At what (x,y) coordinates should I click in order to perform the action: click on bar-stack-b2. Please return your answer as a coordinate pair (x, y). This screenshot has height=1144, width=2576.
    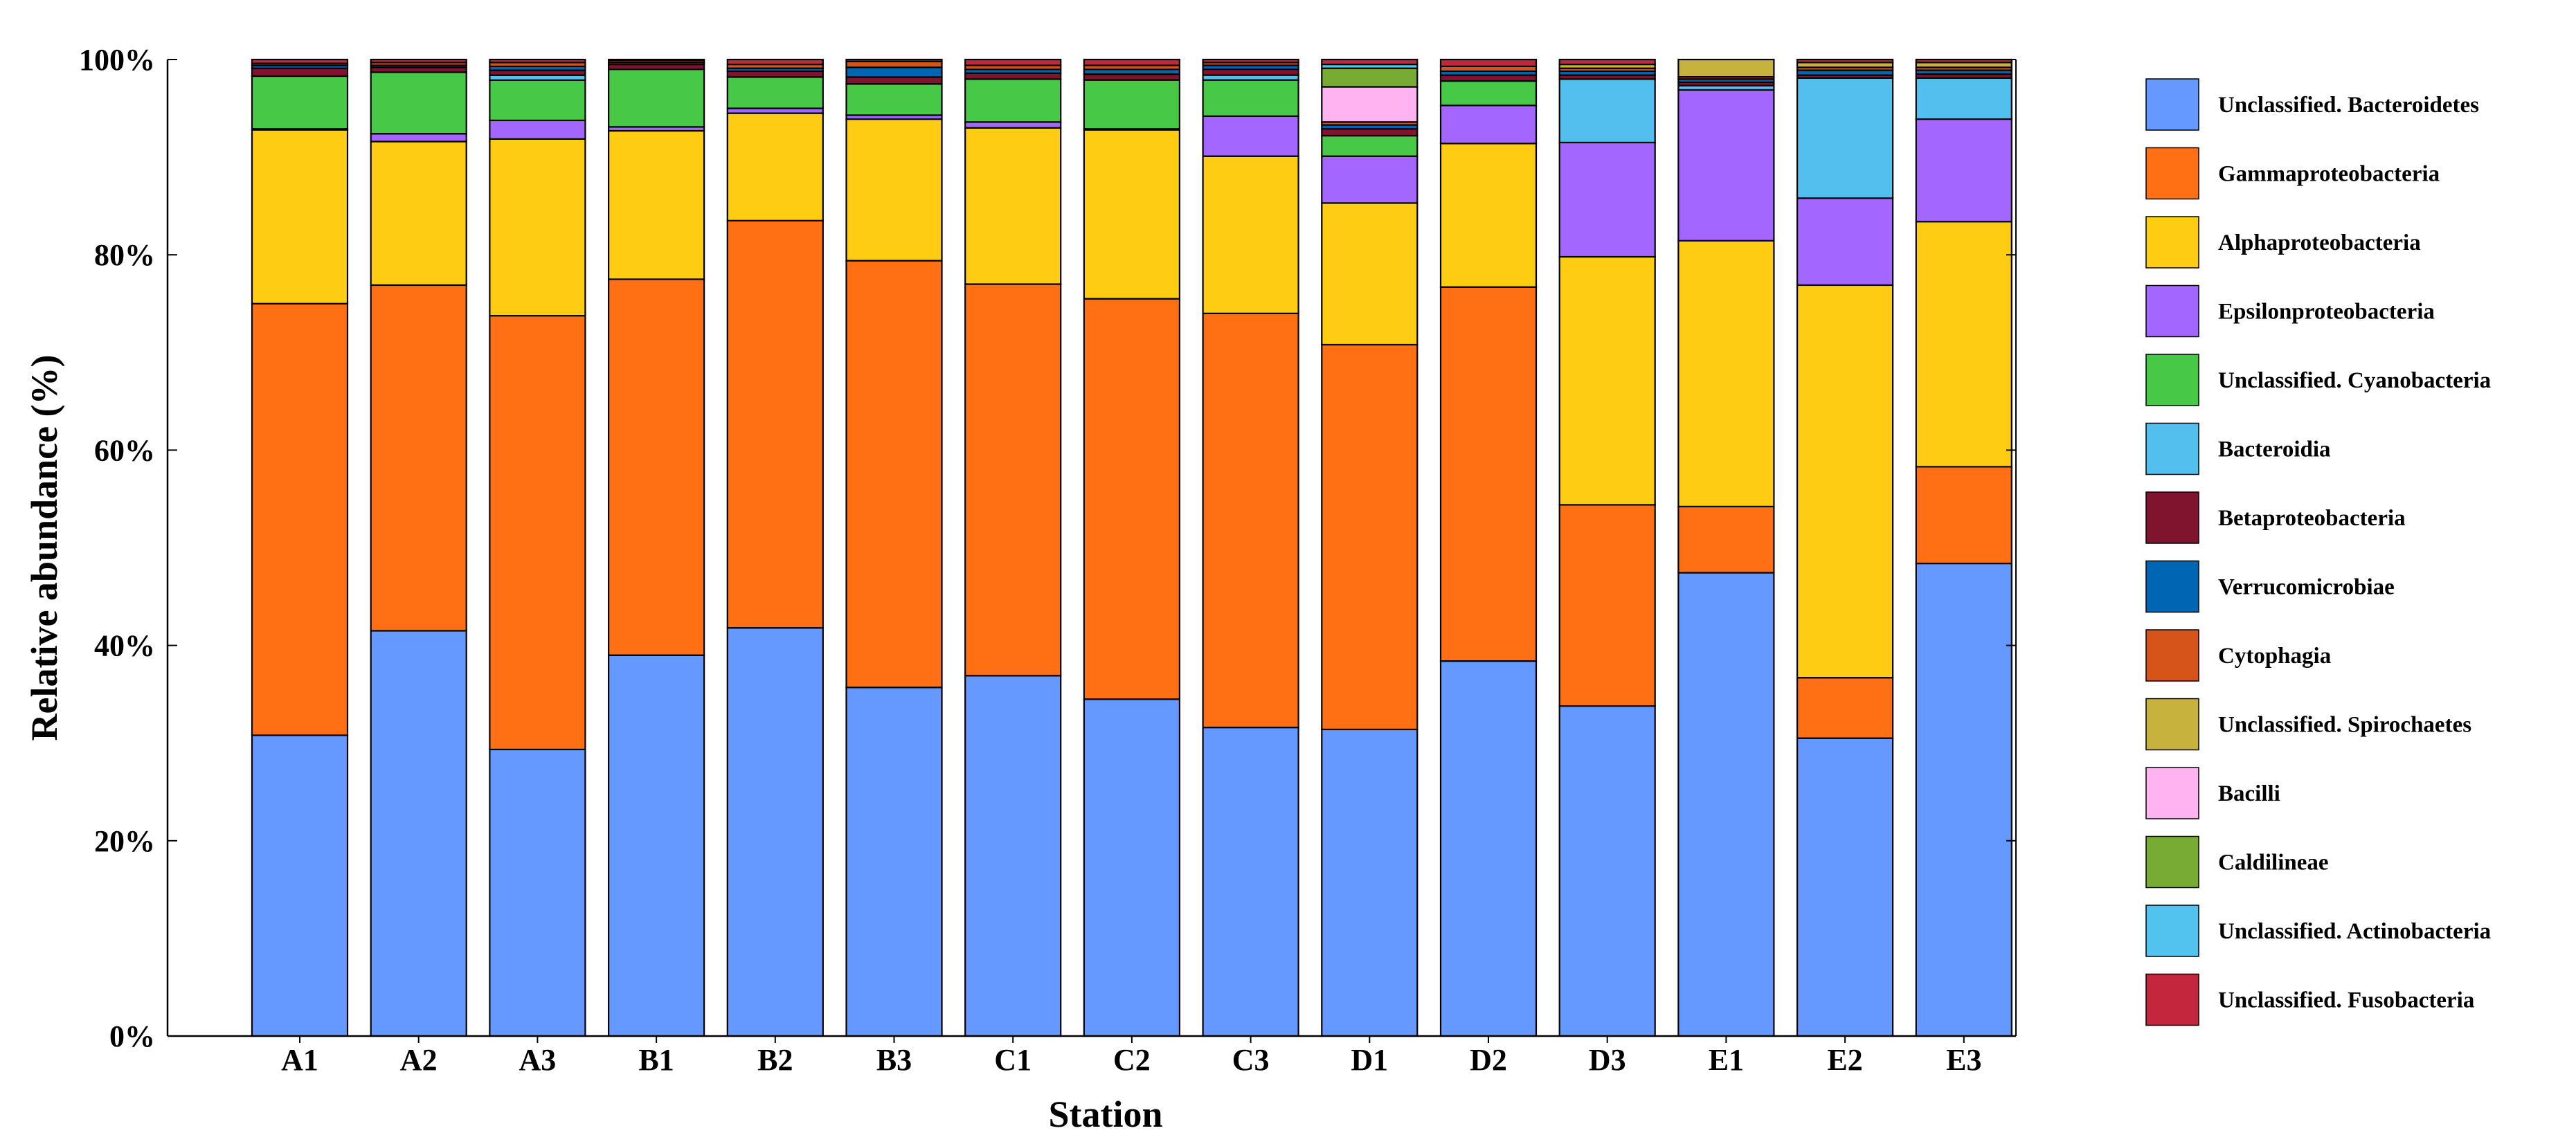
    Looking at the image, I should click on (775, 547).